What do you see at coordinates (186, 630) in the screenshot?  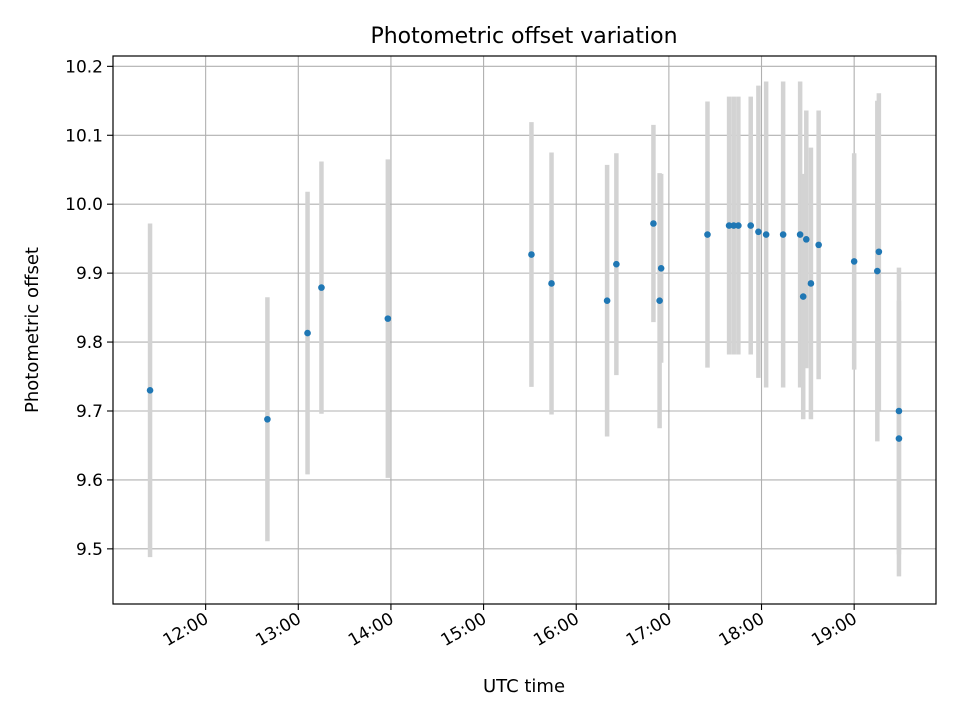 I see `x-tick-label: 12:00` at bounding box center [186, 630].